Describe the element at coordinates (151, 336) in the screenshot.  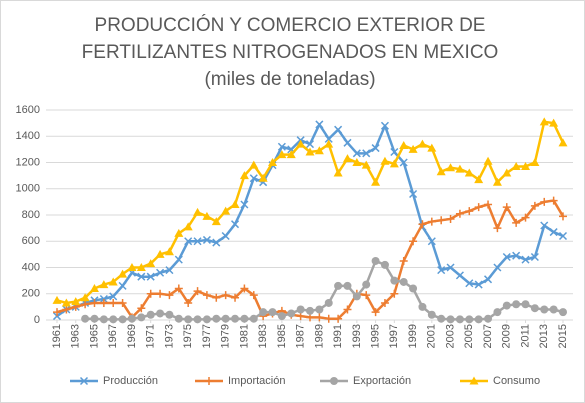
I see `x-tick-label: 1971` at that location.